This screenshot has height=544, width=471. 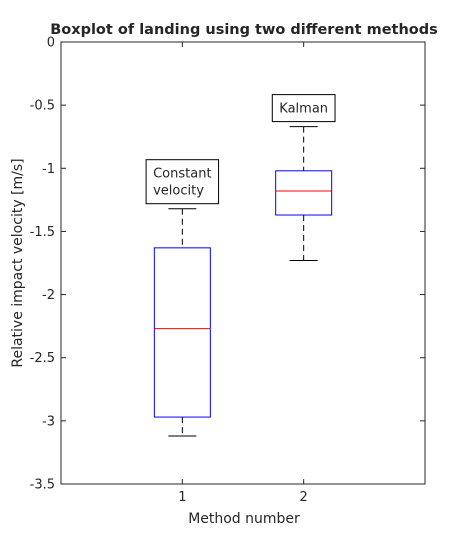 I want to click on x-tick-label: 2, so click(x=304, y=497).